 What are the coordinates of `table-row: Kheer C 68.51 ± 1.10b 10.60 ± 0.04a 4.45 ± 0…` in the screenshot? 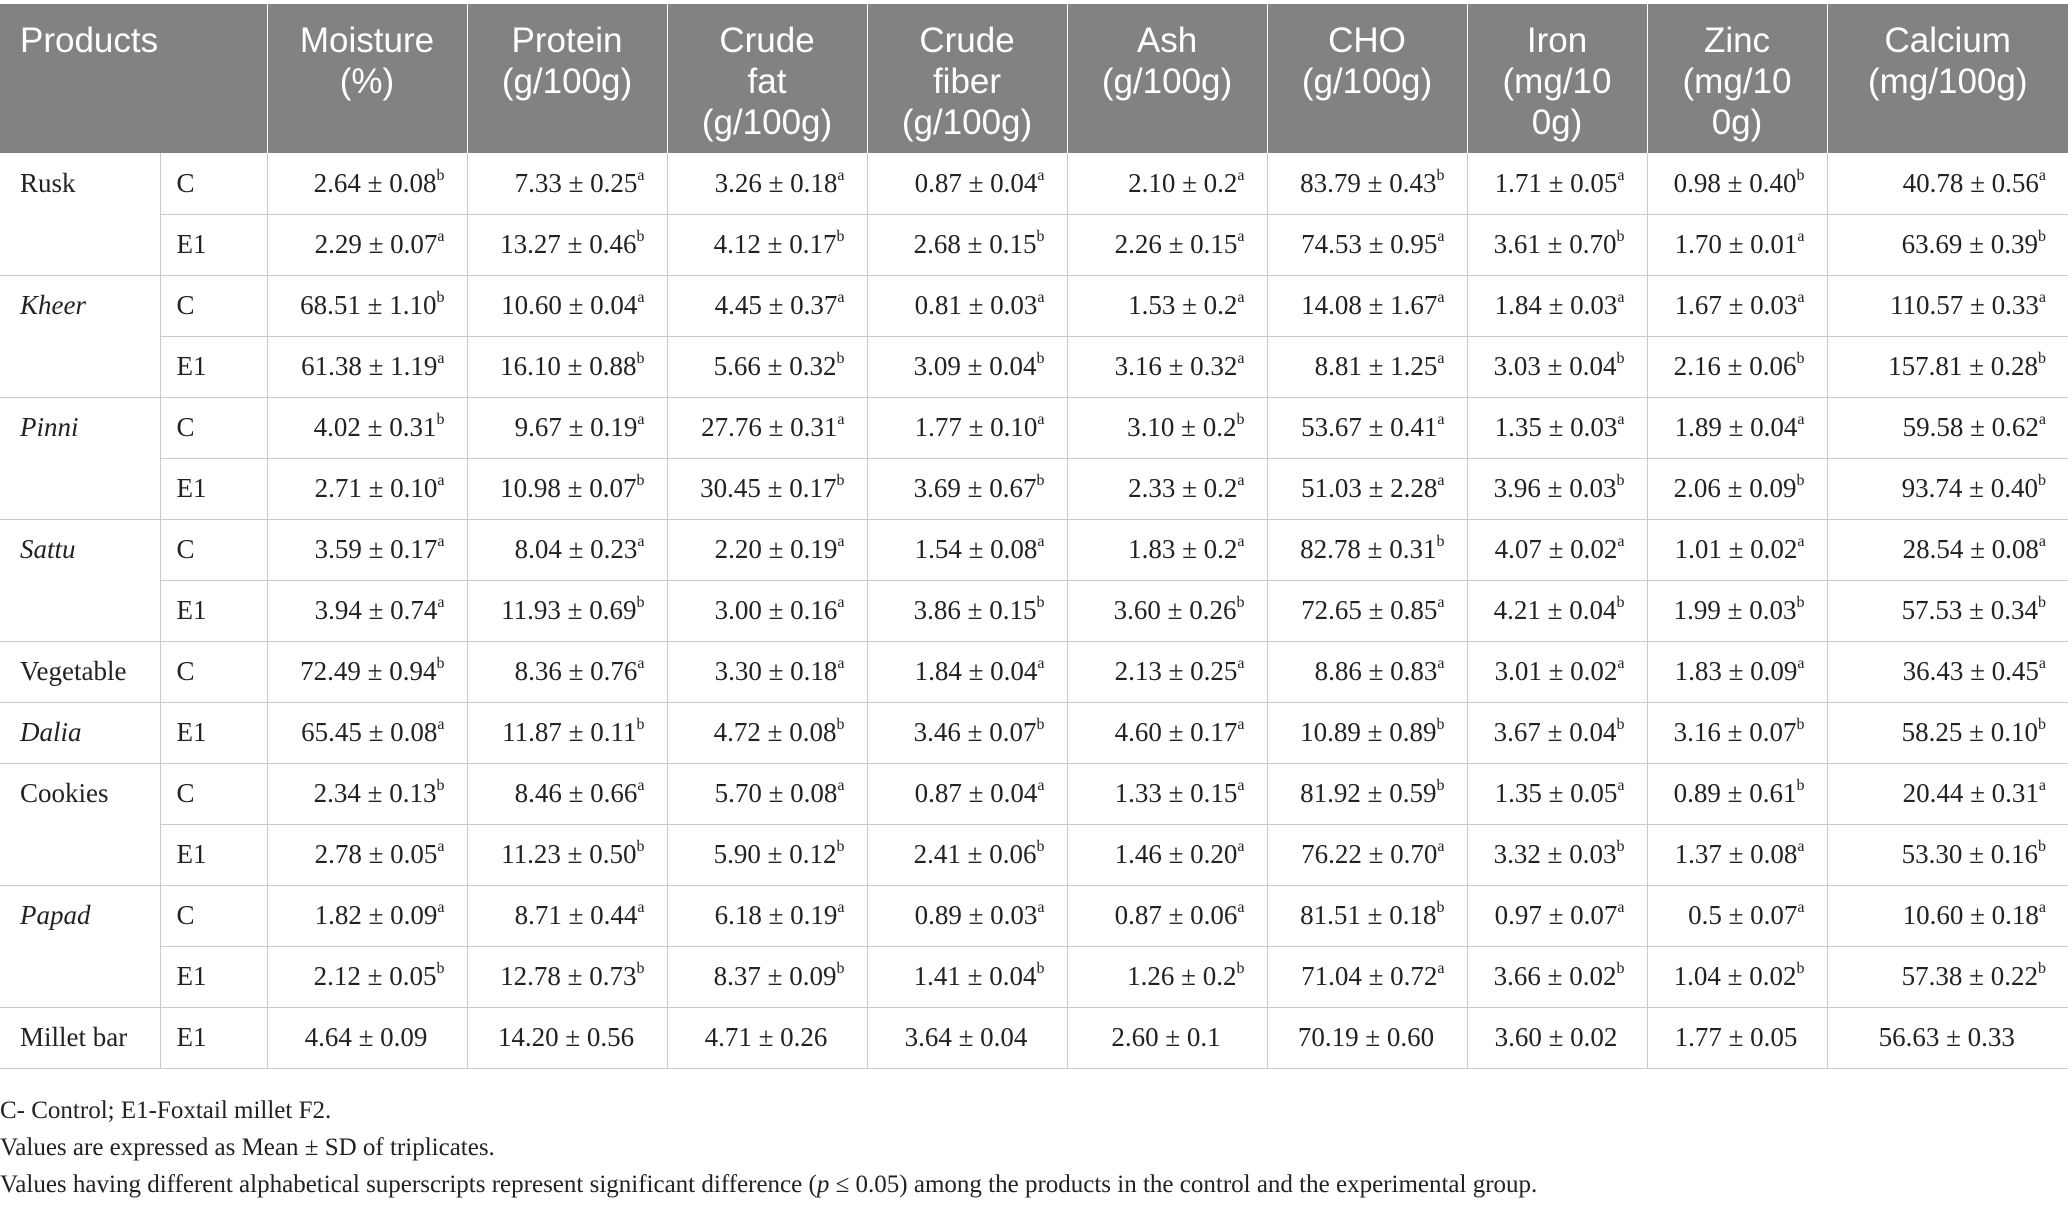 It's located at (1034, 306).